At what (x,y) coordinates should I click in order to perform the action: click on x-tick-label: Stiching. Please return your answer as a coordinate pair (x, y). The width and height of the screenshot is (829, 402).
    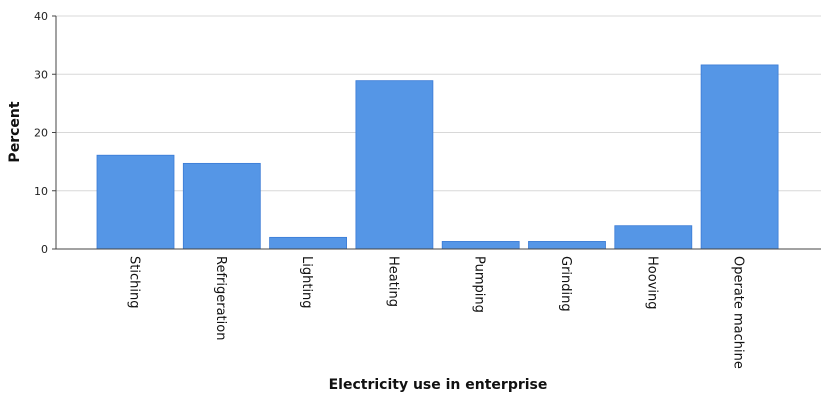
    Looking at the image, I should click on (134, 282).